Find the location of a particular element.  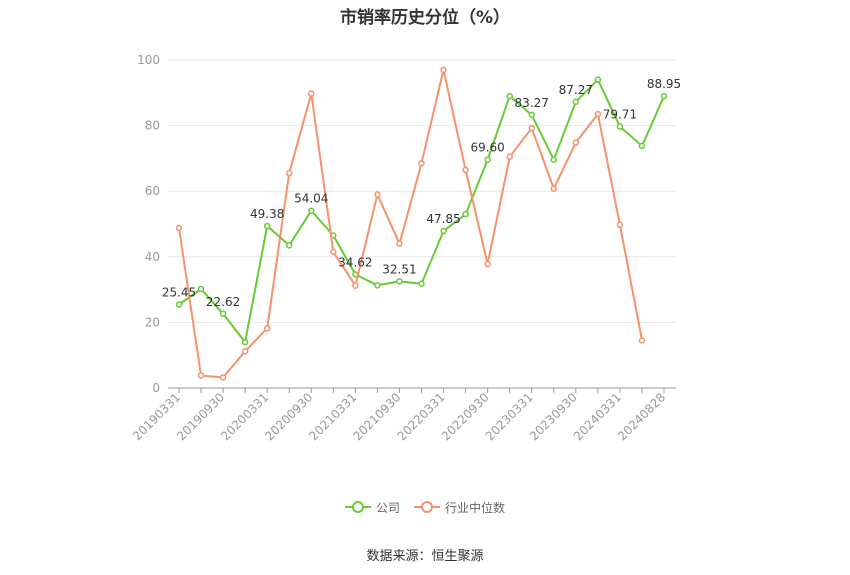

y-tick-label: 60 is located at coordinates (152, 191).